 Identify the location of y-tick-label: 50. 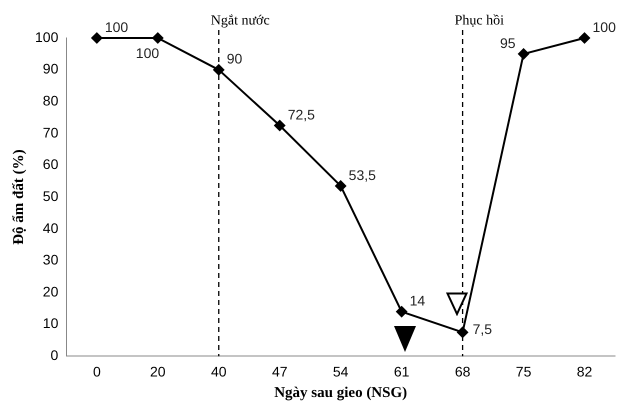
(50, 196).